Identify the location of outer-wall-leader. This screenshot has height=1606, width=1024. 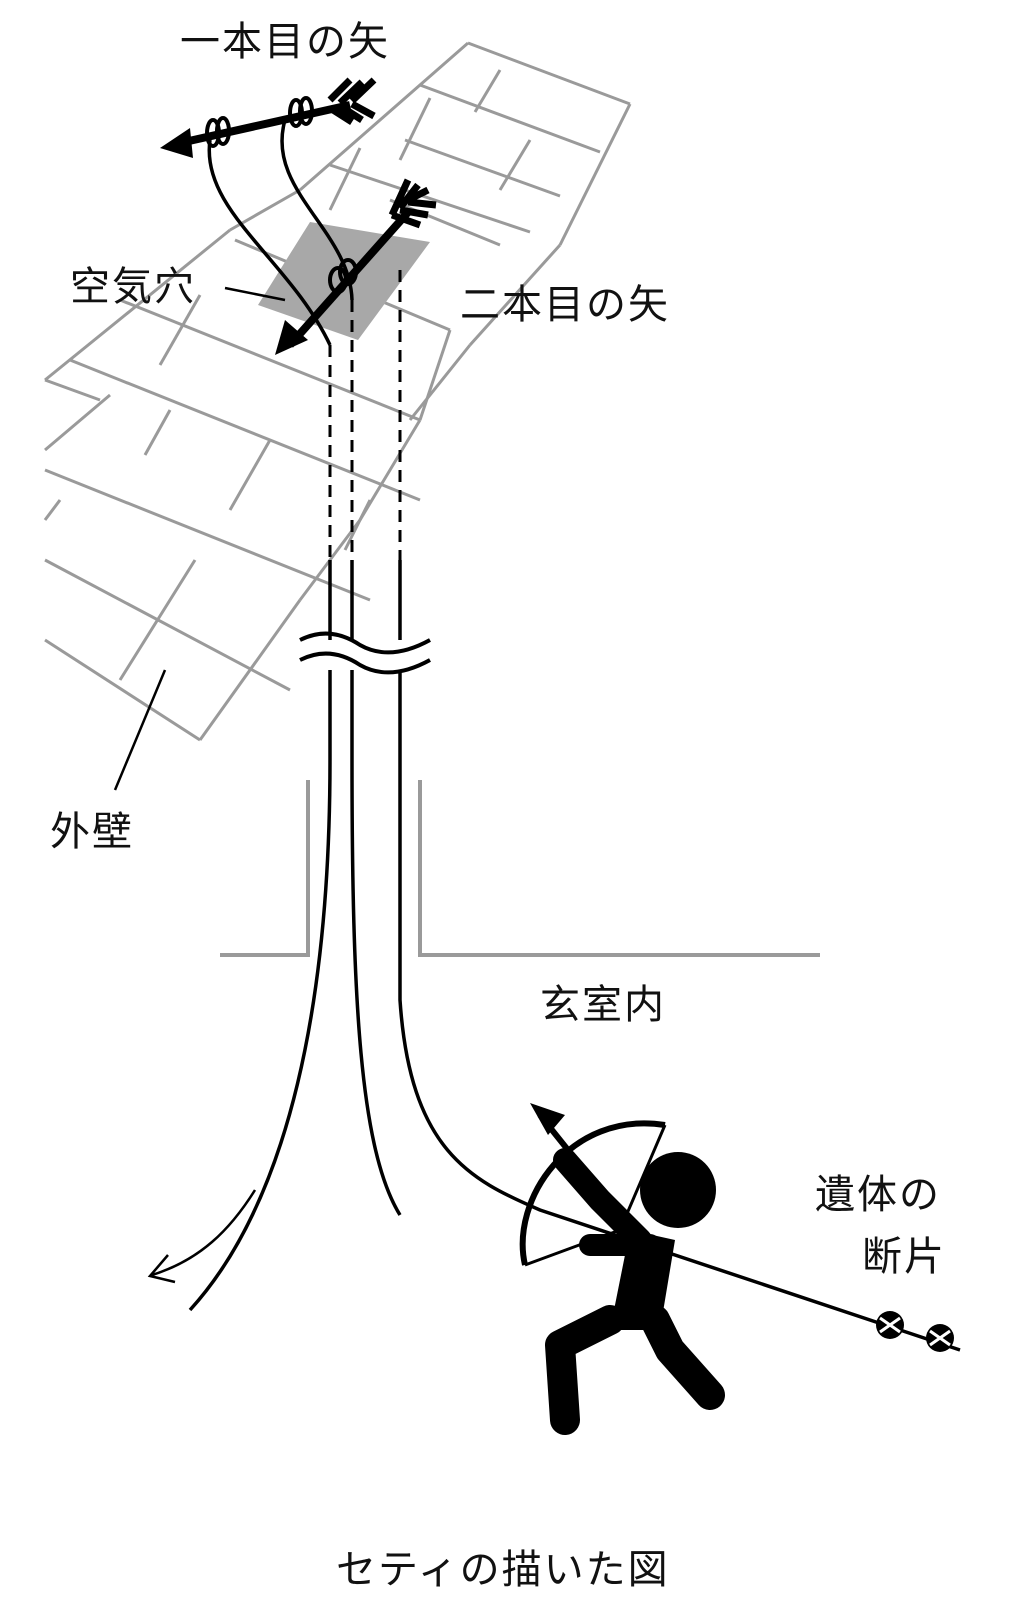
(140, 730).